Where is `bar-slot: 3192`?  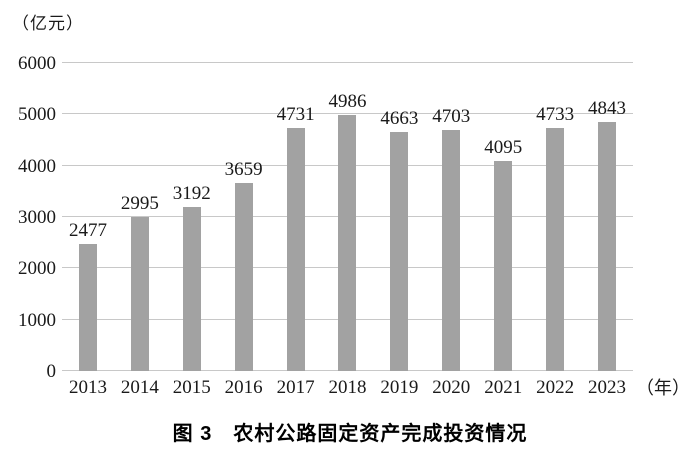
bar-slot: 3192 is located at coordinates (192, 217).